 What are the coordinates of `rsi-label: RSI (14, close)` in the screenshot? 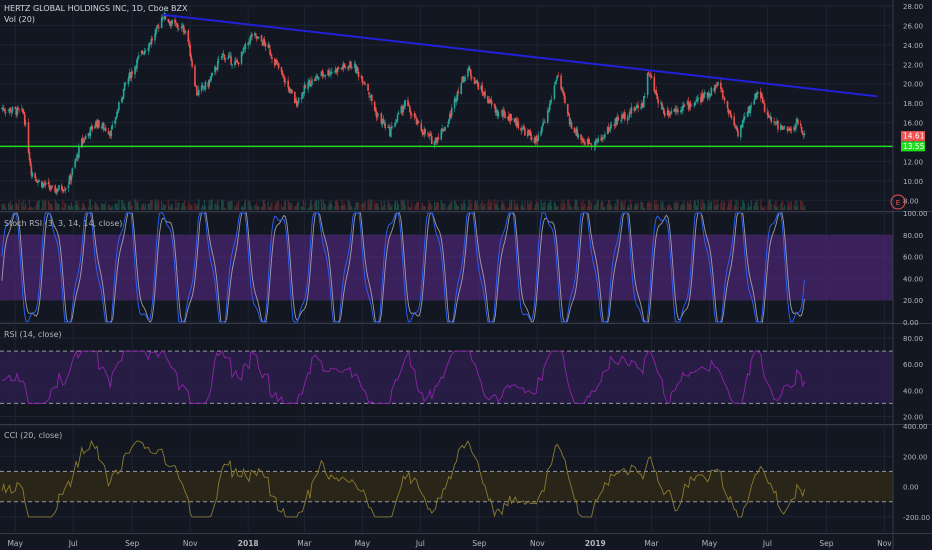 It's located at (33, 334).